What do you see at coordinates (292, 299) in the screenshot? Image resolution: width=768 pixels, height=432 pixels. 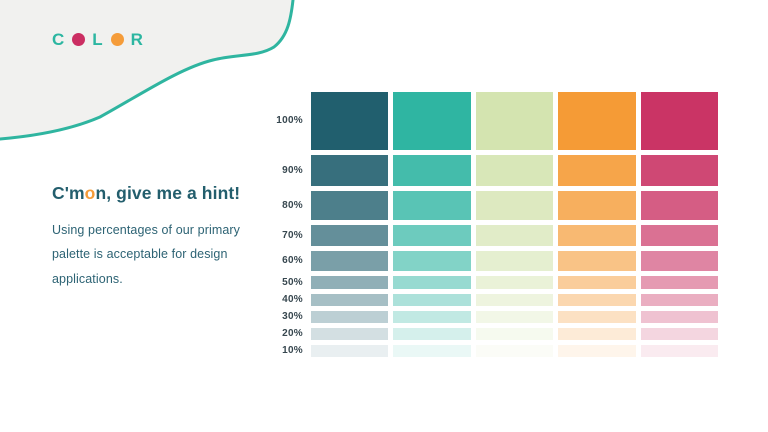 I see `palette-row-label: 40%` at bounding box center [292, 299].